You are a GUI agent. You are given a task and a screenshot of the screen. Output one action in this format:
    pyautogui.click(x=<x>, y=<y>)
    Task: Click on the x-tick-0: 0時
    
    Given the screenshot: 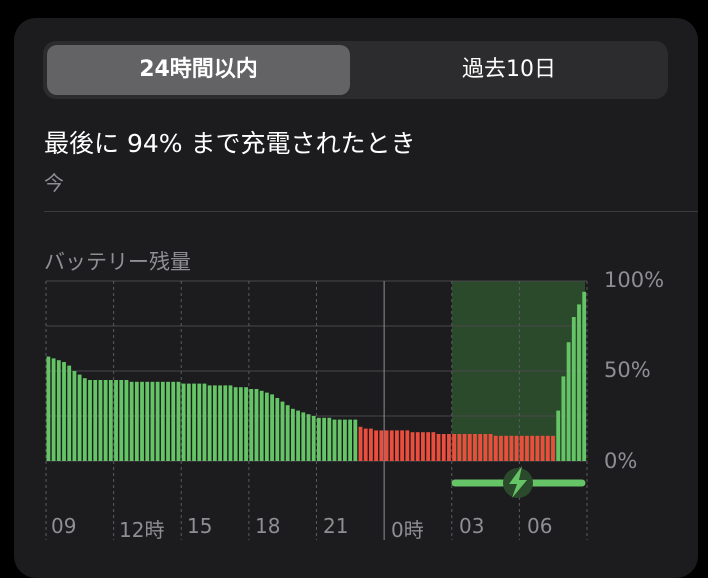 What is the action you would take?
    pyautogui.click(x=407, y=530)
    